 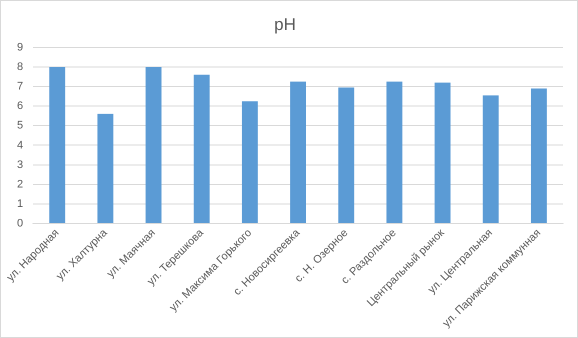 What do you see at coordinates (285, 24) in the screenshot?
I see `chart-title: pH` at bounding box center [285, 24].